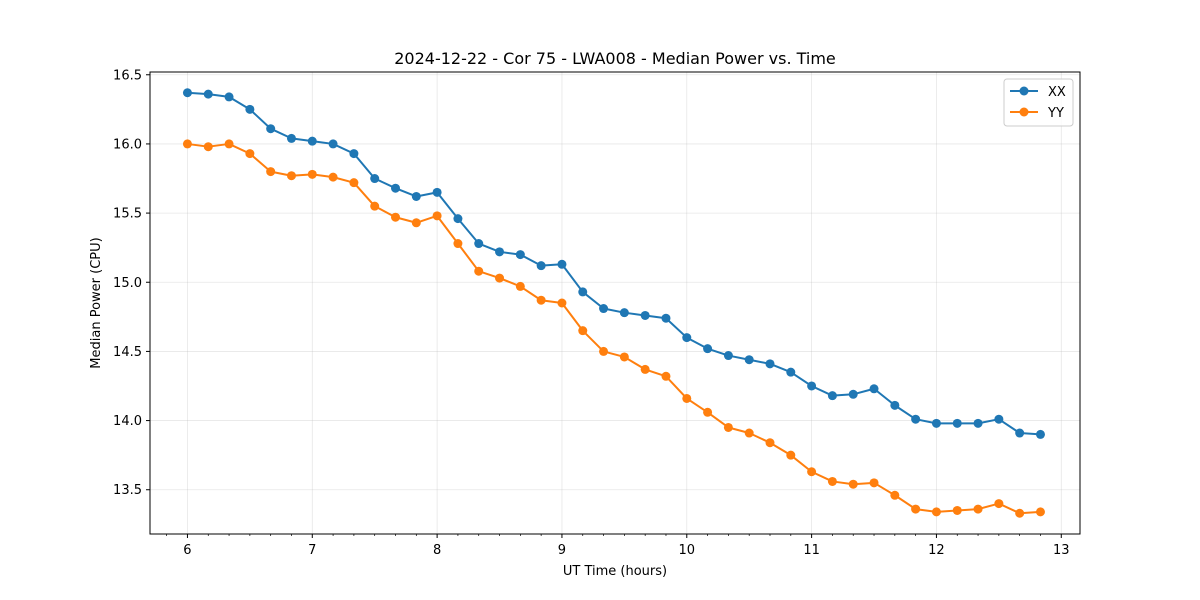 This screenshot has width=1200, height=600. What do you see at coordinates (127, 75) in the screenshot?
I see `y-tick-label: 16.5` at bounding box center [127, 75].